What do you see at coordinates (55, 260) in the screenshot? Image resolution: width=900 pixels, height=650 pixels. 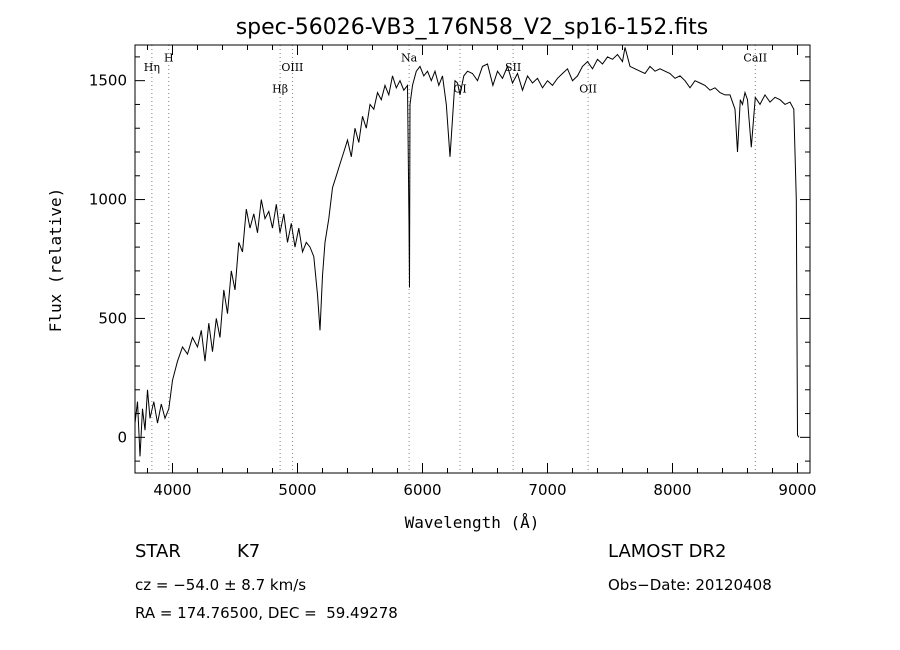 I see `y-axis-label: Flux (relative)` at bounding box center [55, 260].